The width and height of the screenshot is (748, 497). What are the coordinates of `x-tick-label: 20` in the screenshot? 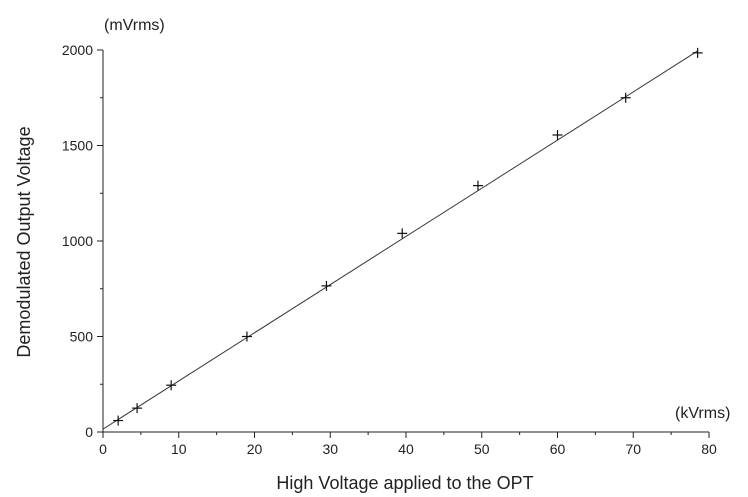 It's located at (255, 449).